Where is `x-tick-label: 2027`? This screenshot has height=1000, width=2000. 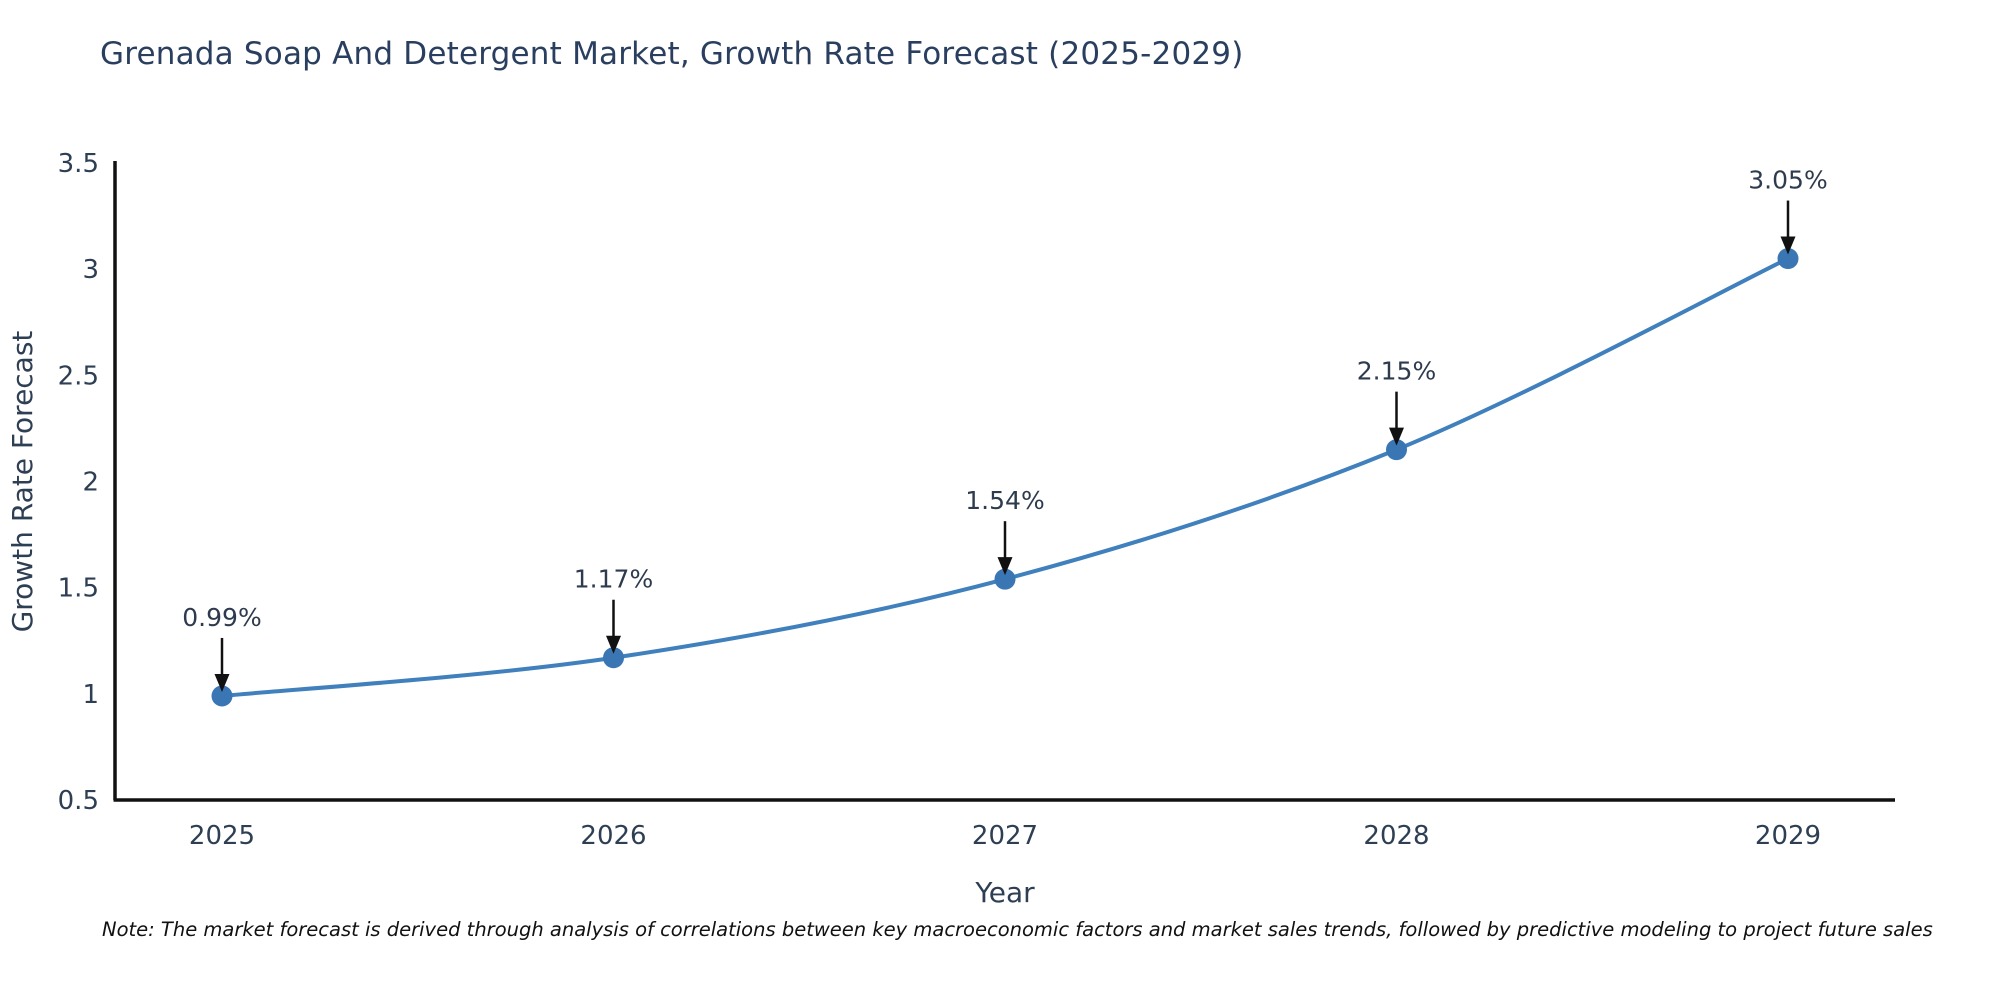
x-tick-label: 2027 is located at coordinates (1005, 836).